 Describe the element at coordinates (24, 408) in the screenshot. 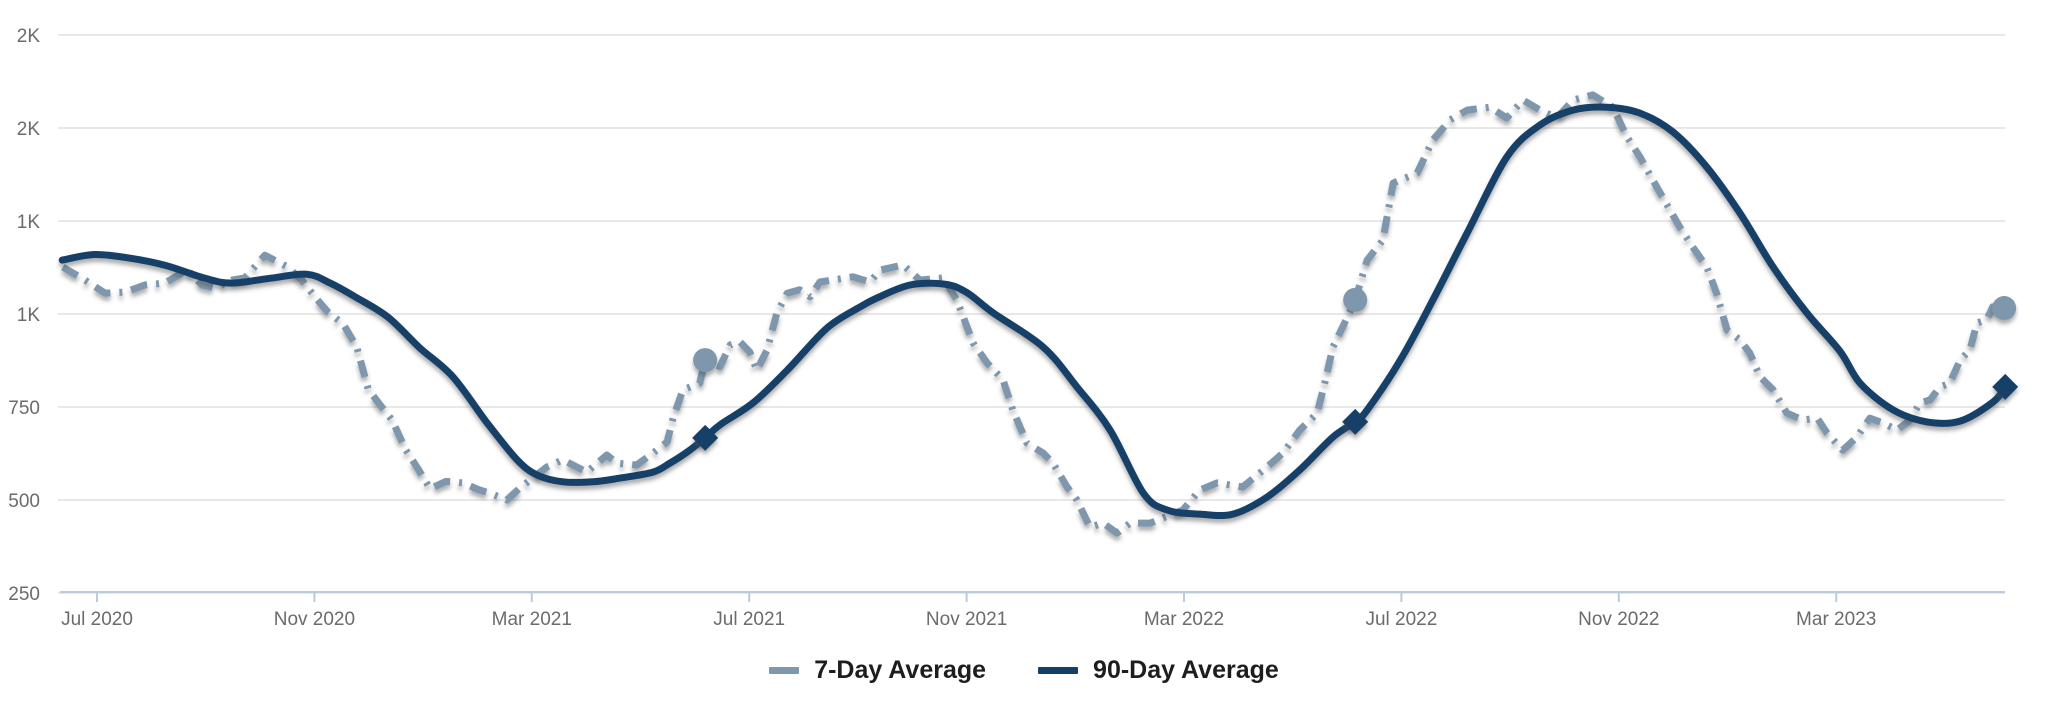

I see `y-axis-tick-label: 750` at that location.